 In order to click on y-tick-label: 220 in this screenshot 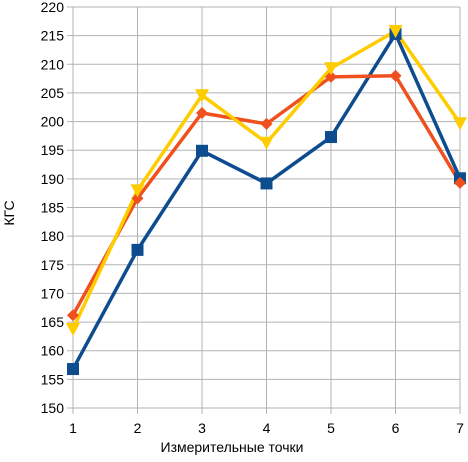, I will do `click(53, 7)`.